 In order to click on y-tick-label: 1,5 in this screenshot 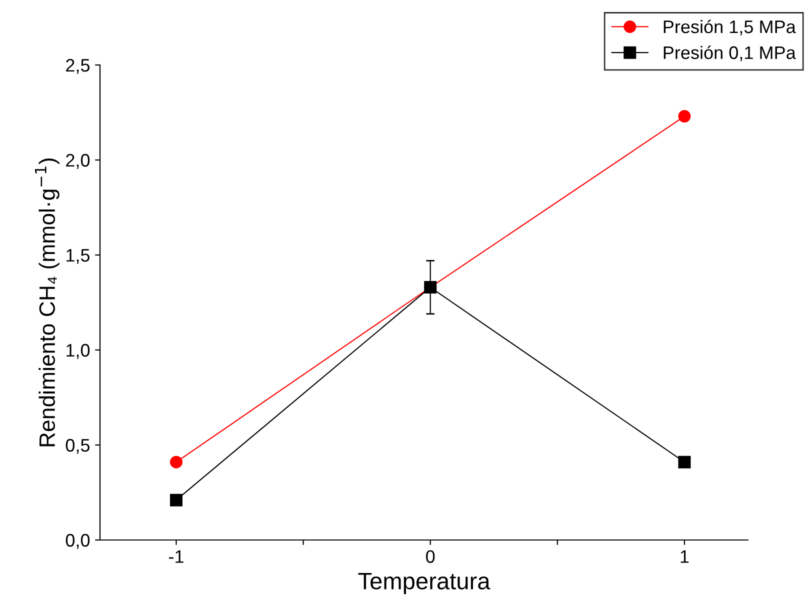, I will do `click(78, 256)`.